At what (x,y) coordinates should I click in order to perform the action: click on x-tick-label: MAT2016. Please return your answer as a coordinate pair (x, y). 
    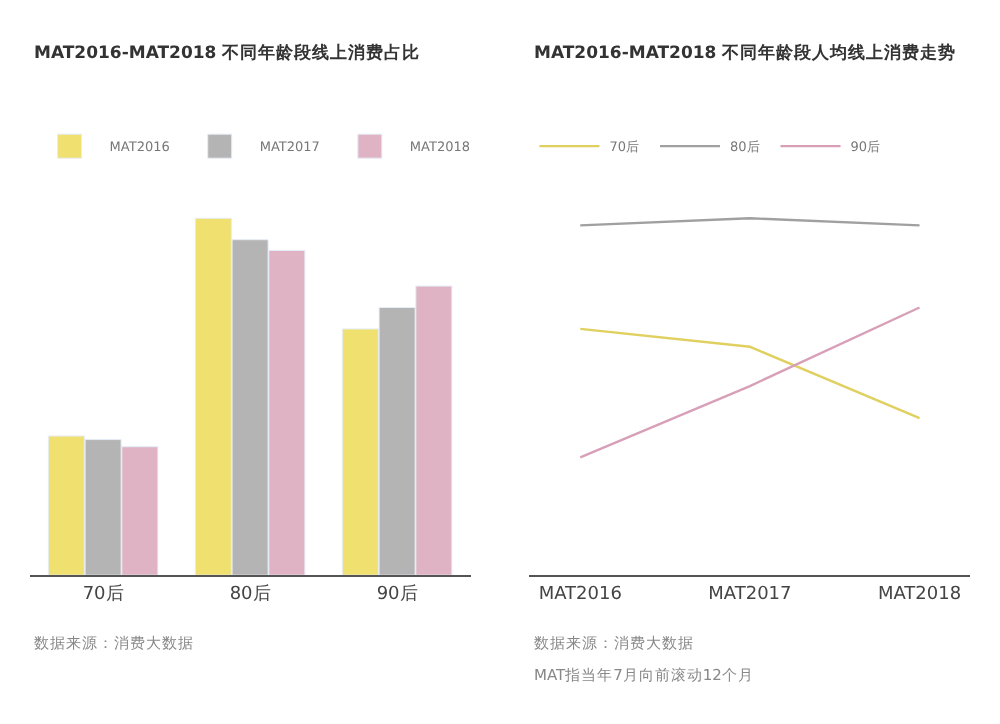
    Looking at the image, I should click on (580, 594).